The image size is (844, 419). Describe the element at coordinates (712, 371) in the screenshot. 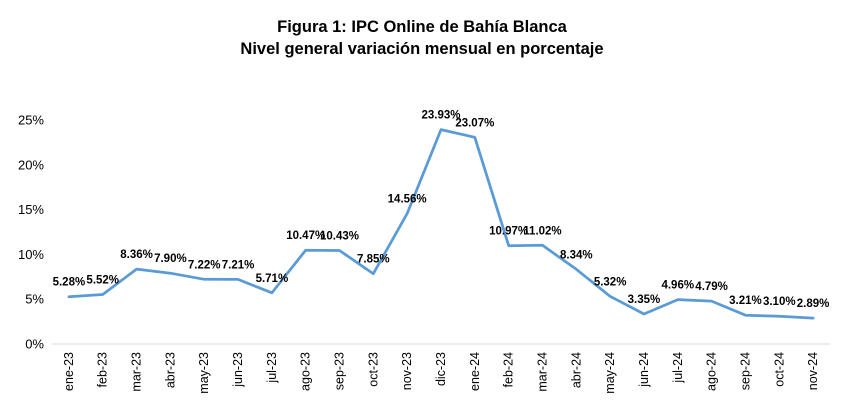

I see `x-tick-label: ago-24` at that location.